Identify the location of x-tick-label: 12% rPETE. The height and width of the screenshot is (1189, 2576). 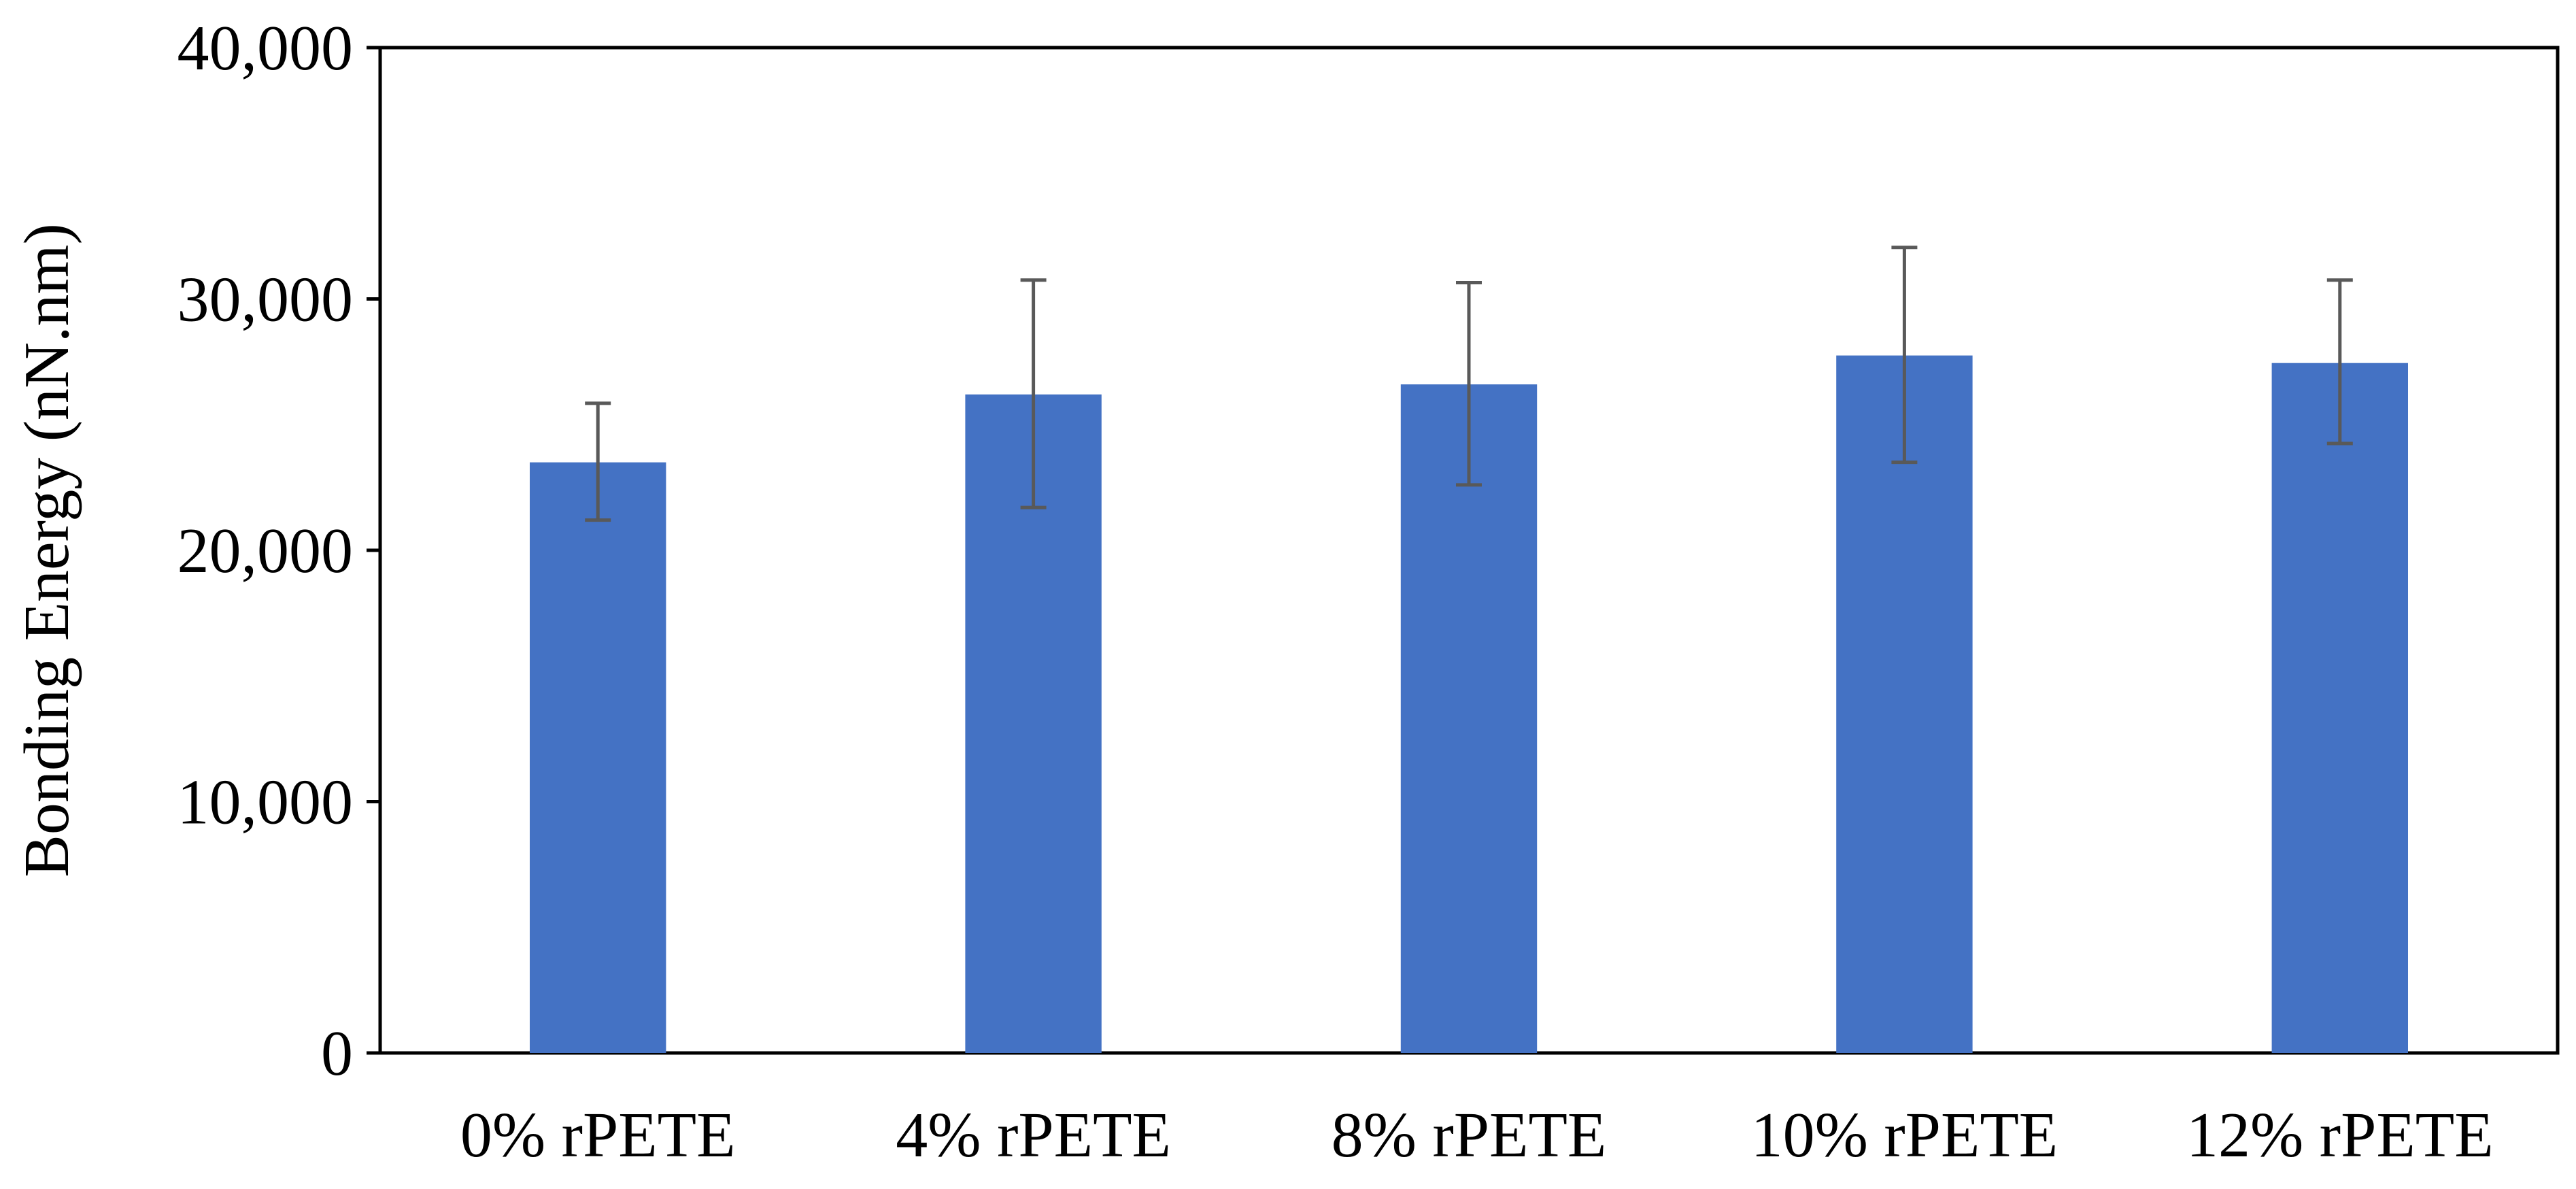
(2340, 1135).